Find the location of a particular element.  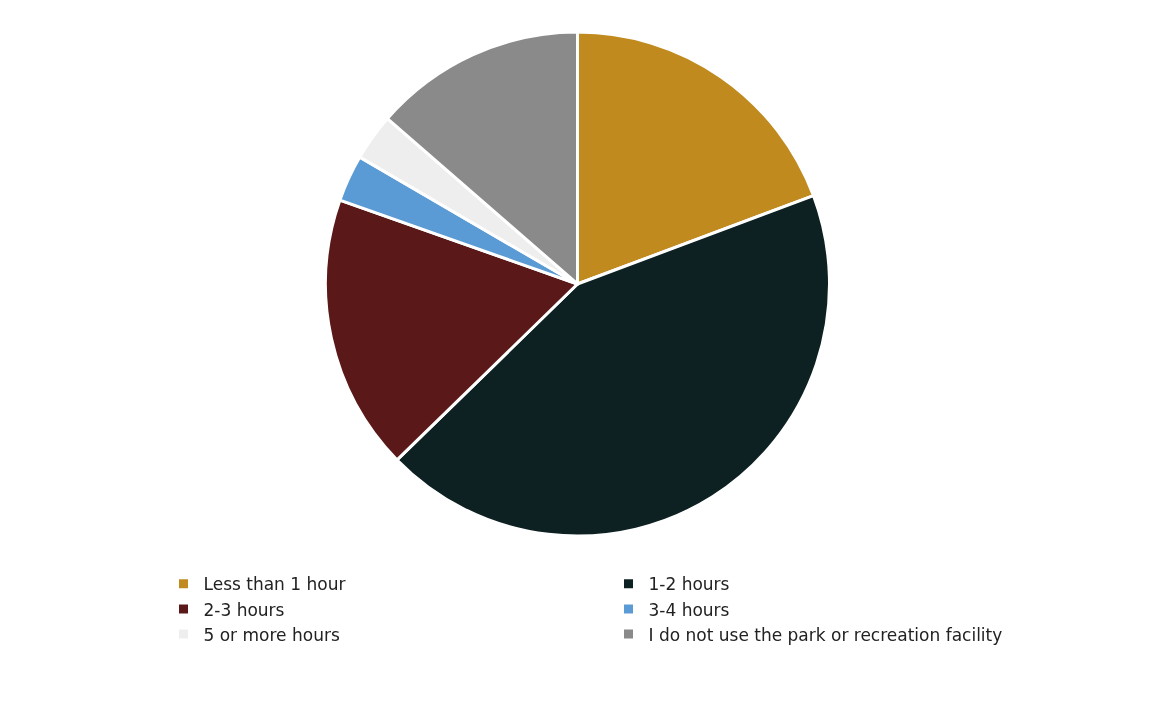

legend-label: I do not use the park or recreation facility is located at coordinates (825, 634).